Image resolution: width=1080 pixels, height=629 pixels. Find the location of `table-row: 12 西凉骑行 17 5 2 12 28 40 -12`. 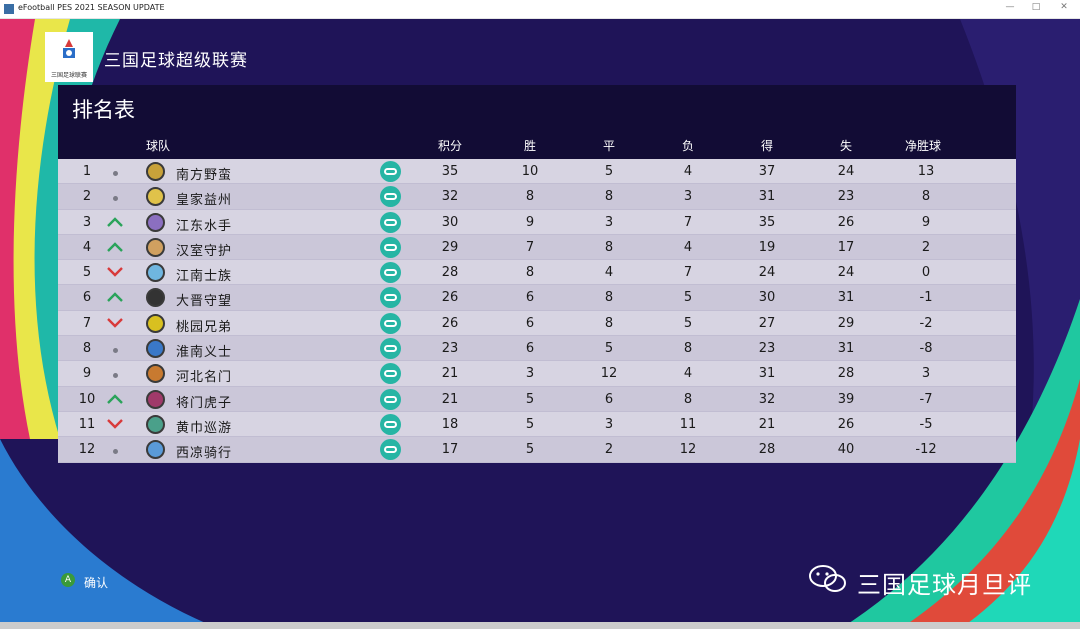

table-row: 12 西凉骑行 17 5 2 12 28 40 -12 is located at coordinates (537, 450).